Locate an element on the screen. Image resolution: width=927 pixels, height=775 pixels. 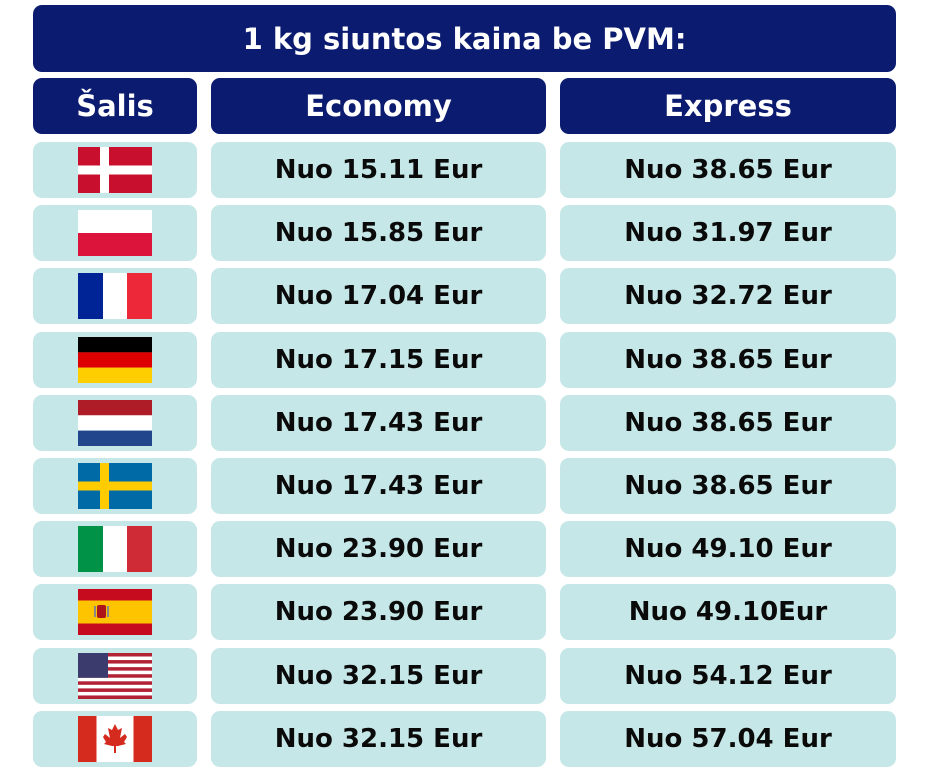
price-cell: Nuo 17.15 Eur is located at coordinates (378, 359).